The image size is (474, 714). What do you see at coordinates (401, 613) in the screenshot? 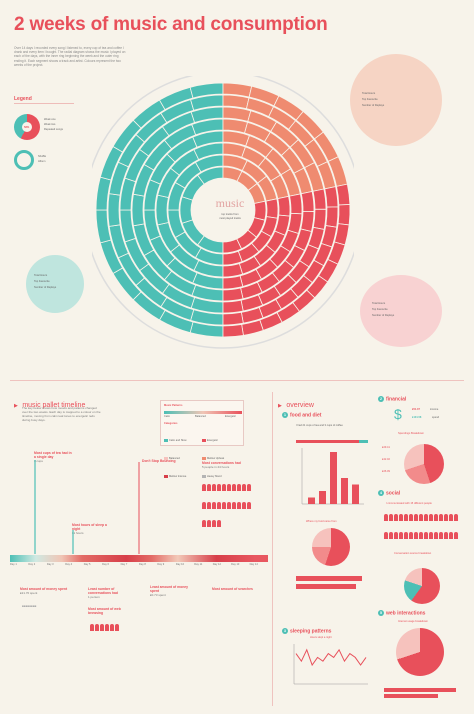
I see `web-title: 5 web interactions` at bounding box center [401, 613].